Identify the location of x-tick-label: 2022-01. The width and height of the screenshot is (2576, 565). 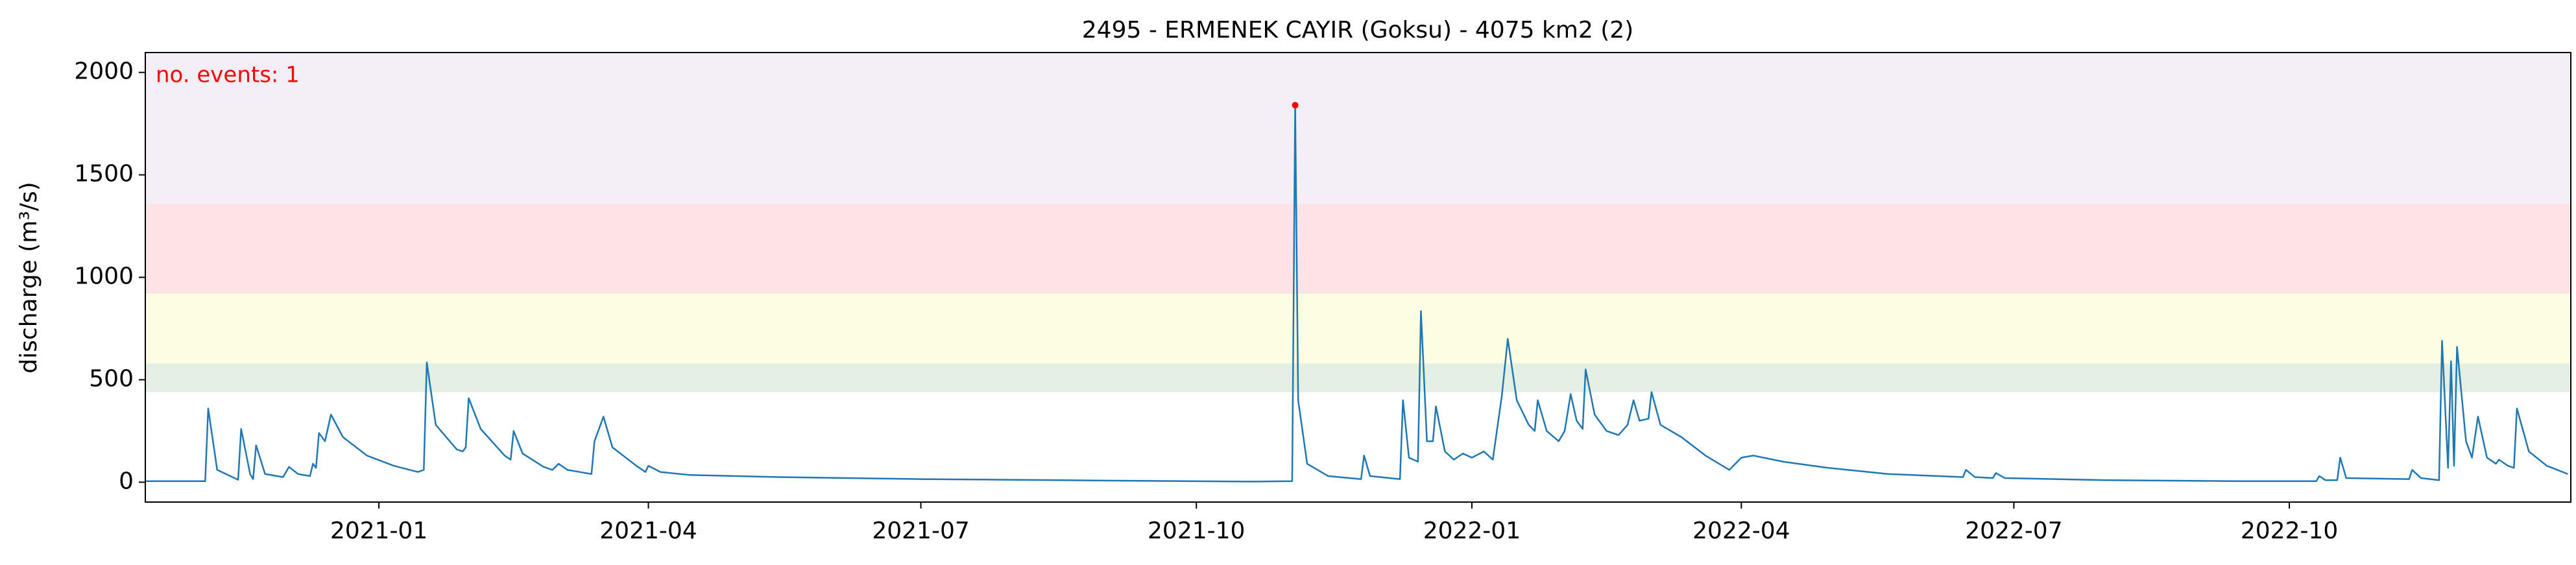
(1472, 531).